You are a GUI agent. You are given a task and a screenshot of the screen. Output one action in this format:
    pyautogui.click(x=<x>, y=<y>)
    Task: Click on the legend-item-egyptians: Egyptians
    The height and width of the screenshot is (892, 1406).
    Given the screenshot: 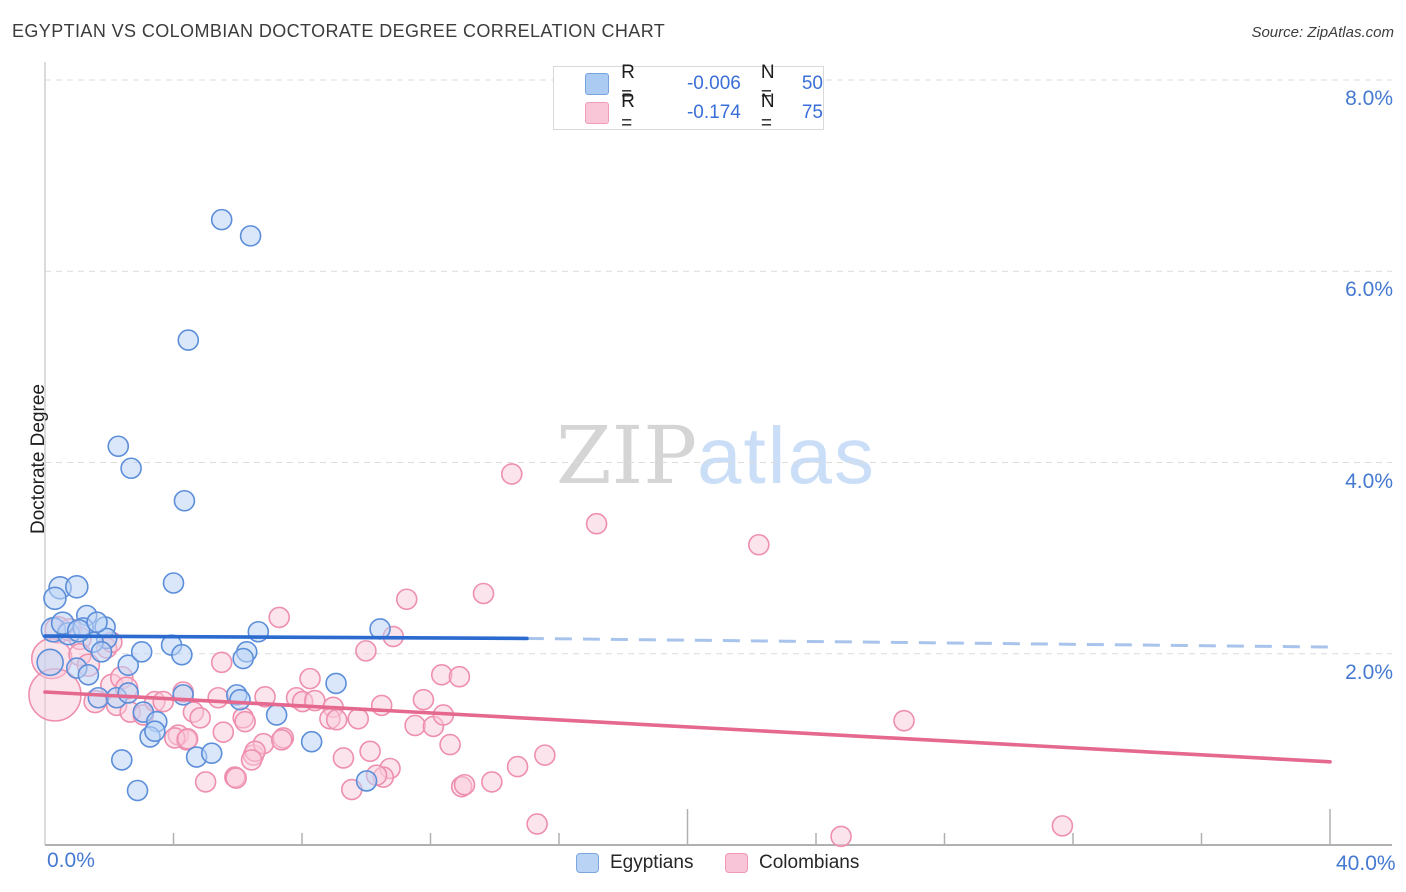 What is the action you would take?
    pyautogui.click(x=634, y=863)
    